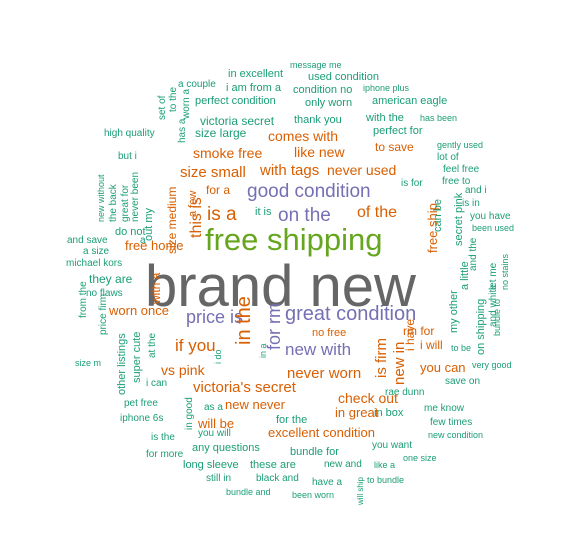 The image size is (587, 558). Describe the element at coordinates (318, 349) in the screenshot. I see `word-new-with: new with` at that location.